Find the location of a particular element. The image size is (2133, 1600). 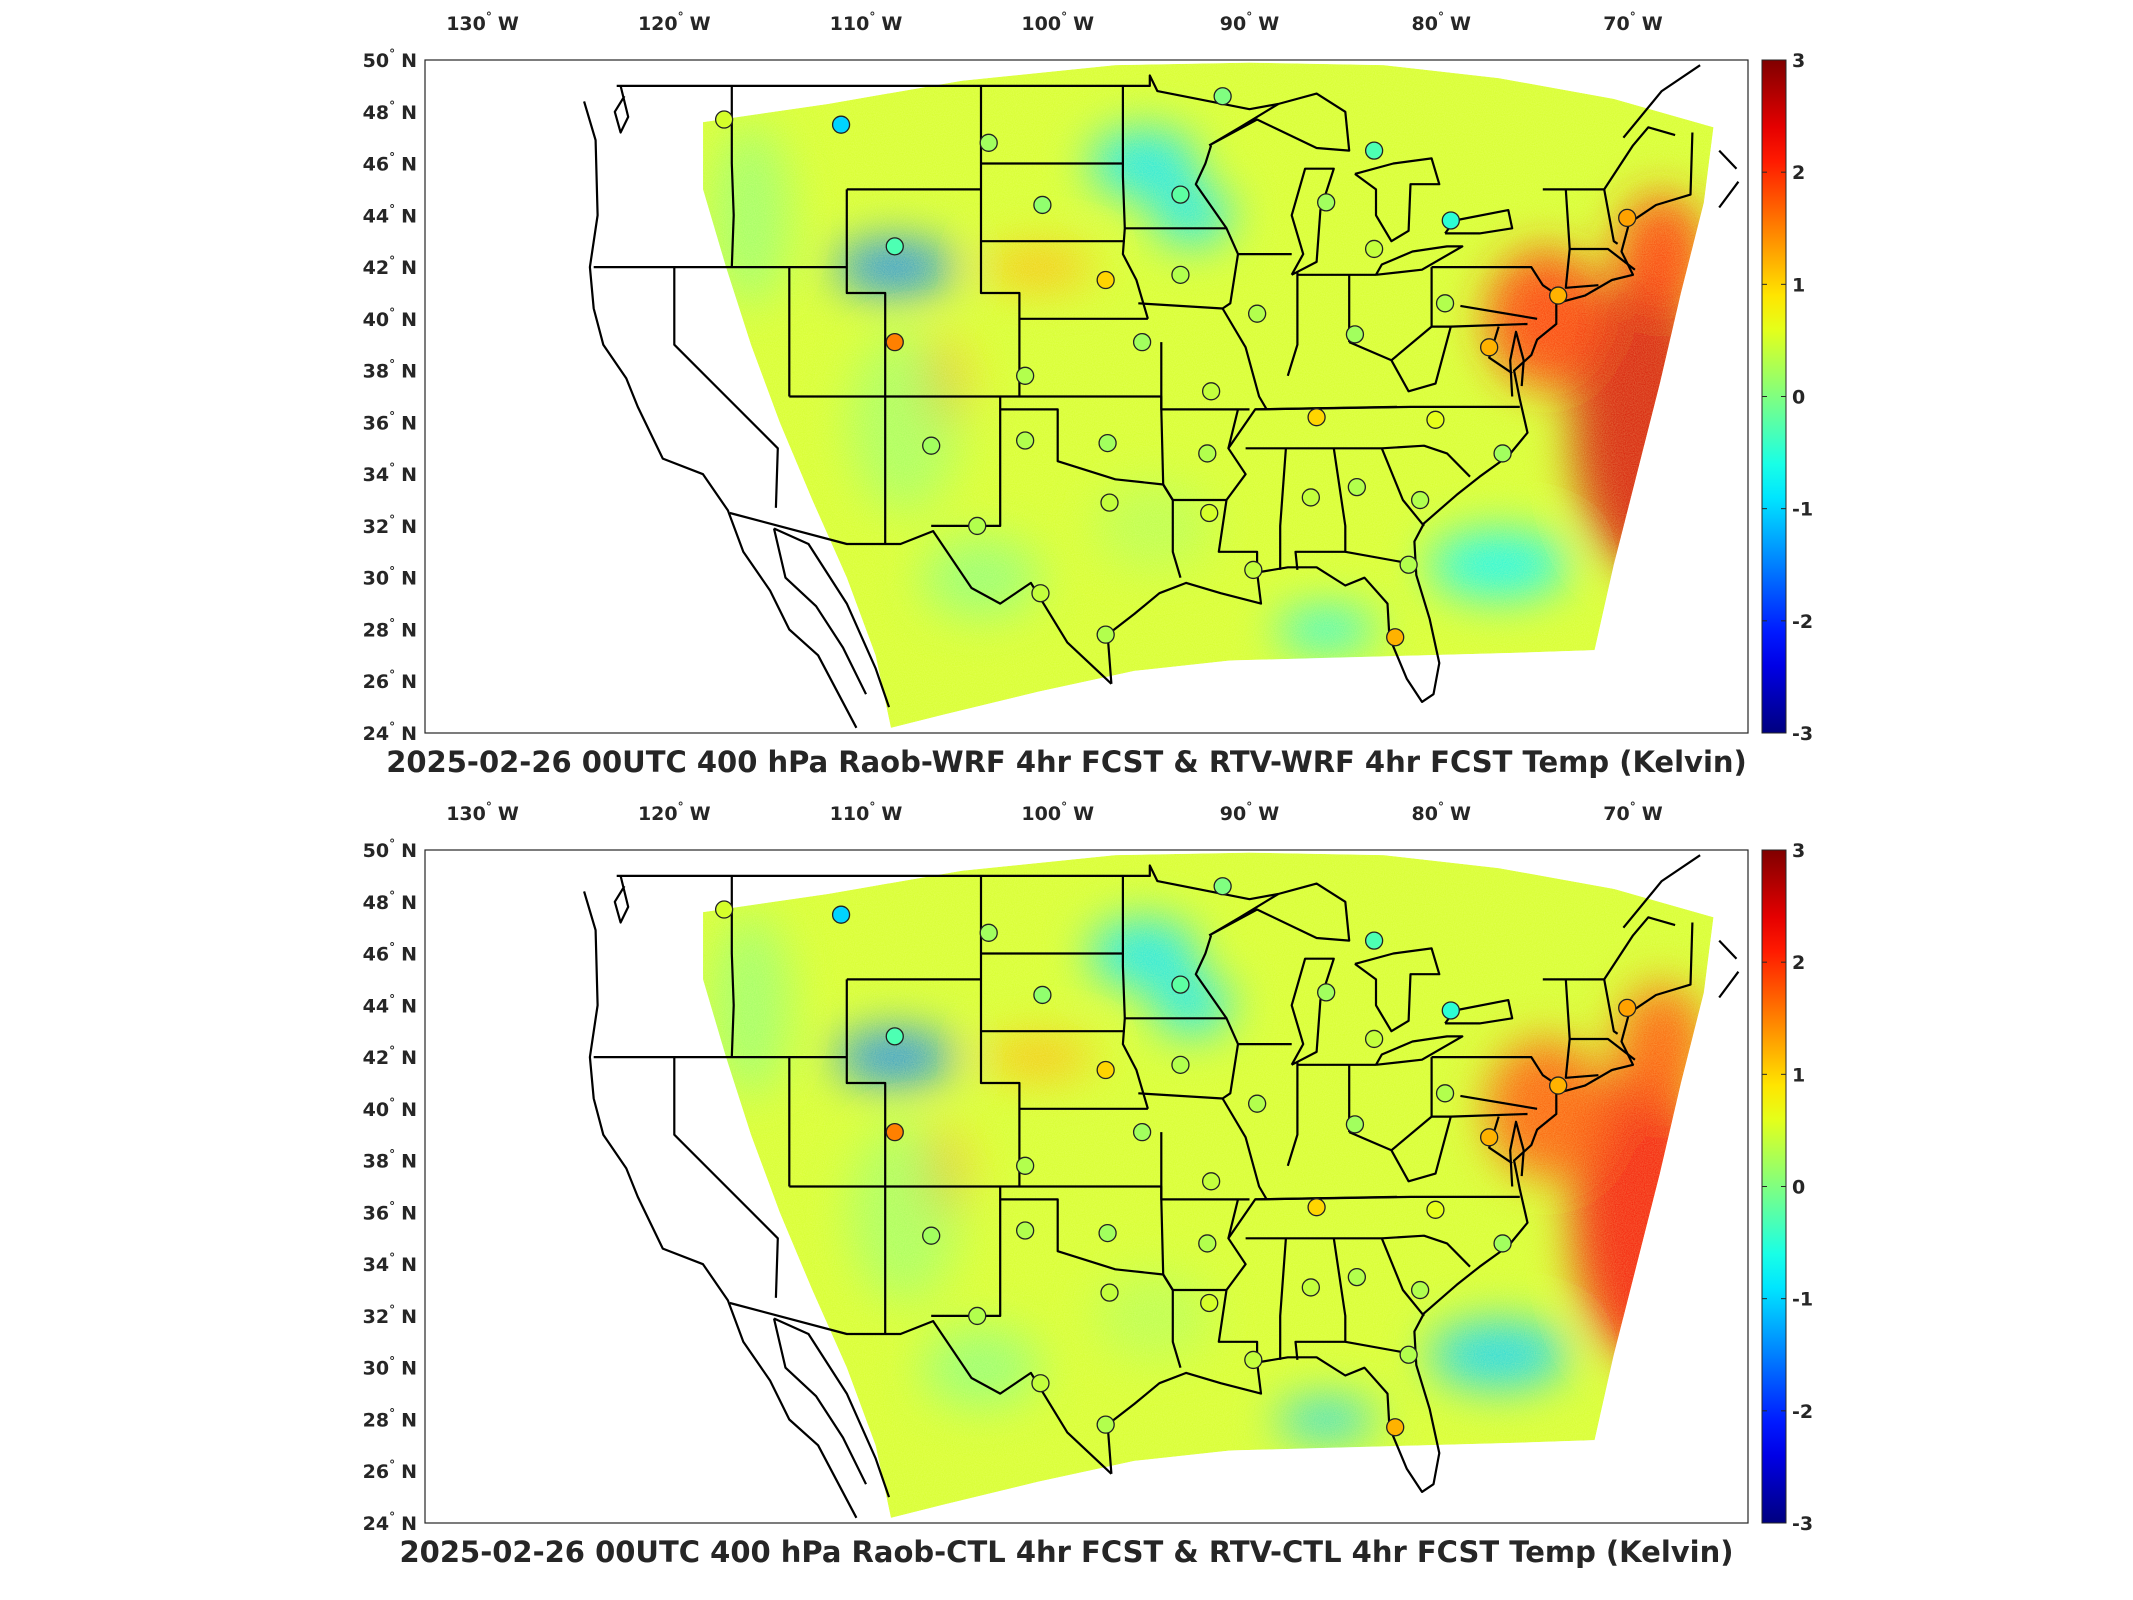

longitude-tick-label: 120° W is located at coordinates (674, 812).